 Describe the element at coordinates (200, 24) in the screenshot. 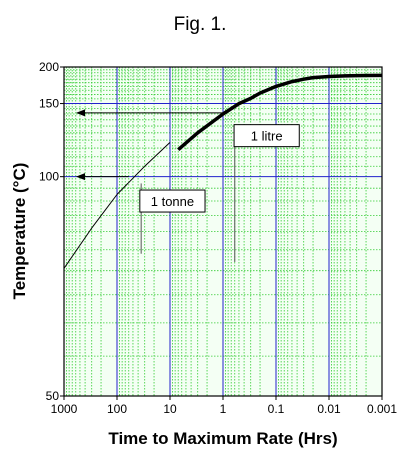

I see `figure-title: Fig. 1.` at that location.